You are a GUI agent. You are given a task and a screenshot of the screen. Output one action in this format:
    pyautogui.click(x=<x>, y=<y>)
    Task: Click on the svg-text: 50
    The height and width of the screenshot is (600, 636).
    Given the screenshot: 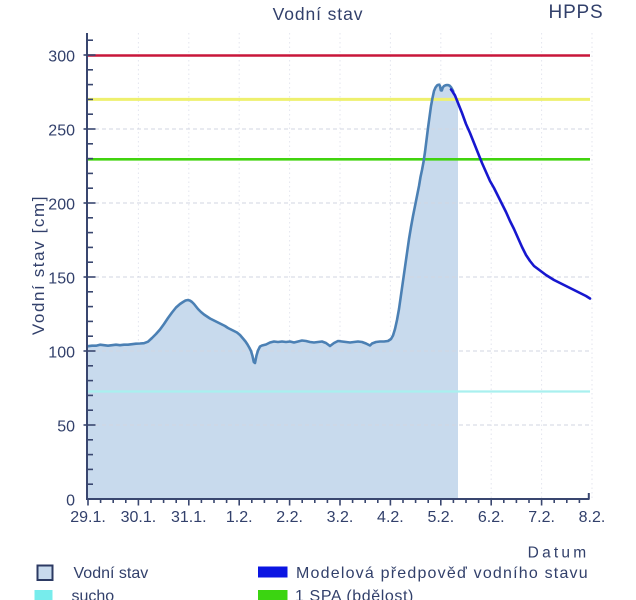 What is the action you would take?
    pyautogui.click(x=66, y=427)
    